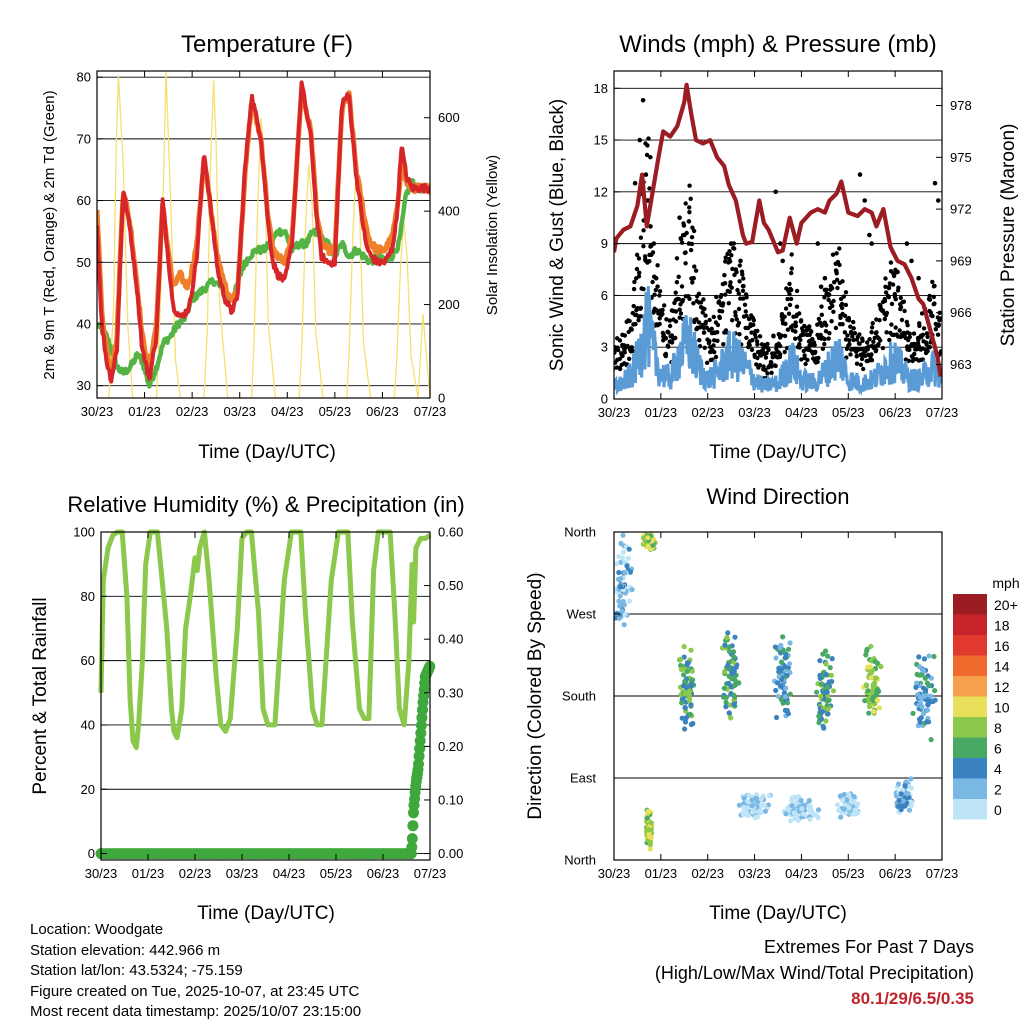 This screenshot has width=1024, height=1024. Describe the element at coordinates (604, 399) in the screenshot. I see `winds-ytick-label: 0` at that location.